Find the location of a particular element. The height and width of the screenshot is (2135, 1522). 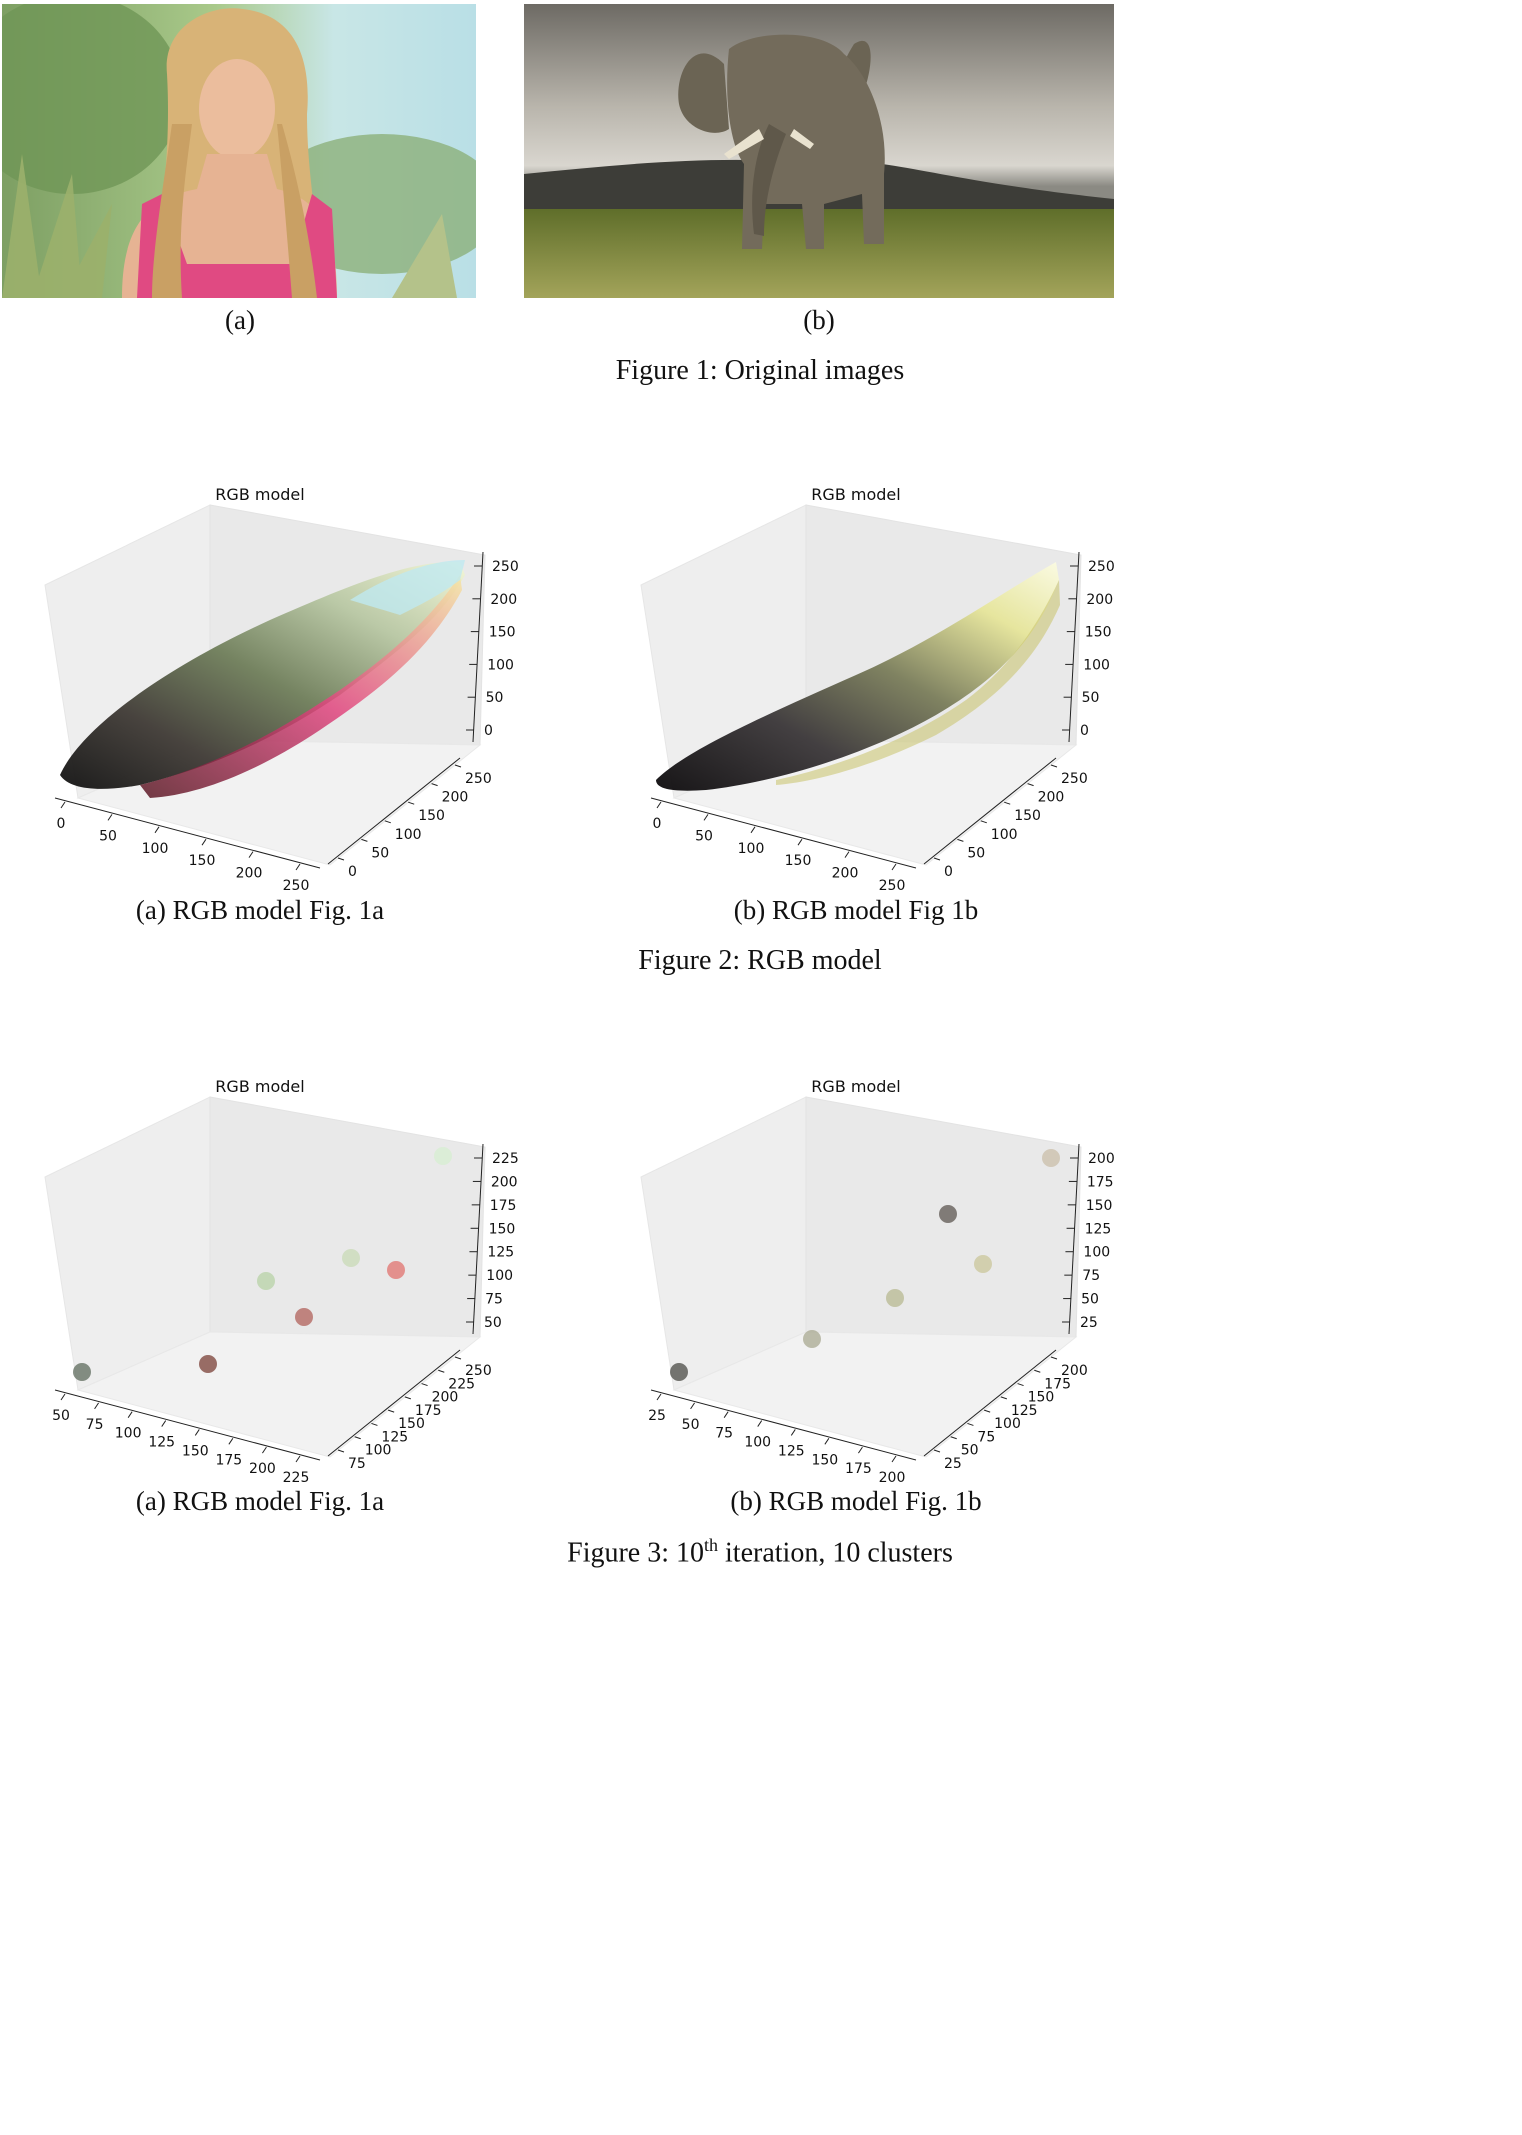

figure1-panel-b-label: (b) is located at coordinates (819, 320).